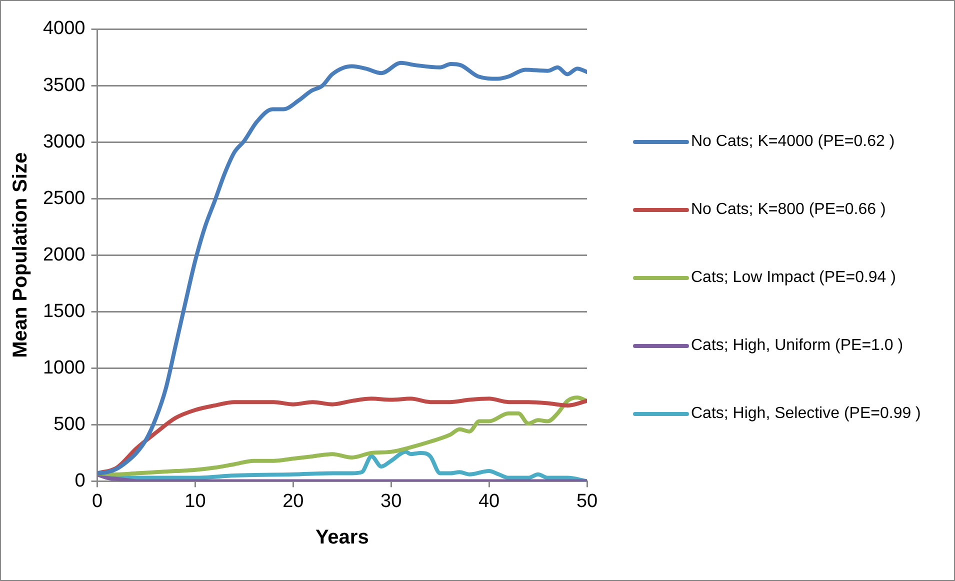  What do you see at coordinates (788, 210) in the screenshot?
I see `legend-label: No Cats; K=800 (PE=0.66 )` at bounding box center [788, 210].